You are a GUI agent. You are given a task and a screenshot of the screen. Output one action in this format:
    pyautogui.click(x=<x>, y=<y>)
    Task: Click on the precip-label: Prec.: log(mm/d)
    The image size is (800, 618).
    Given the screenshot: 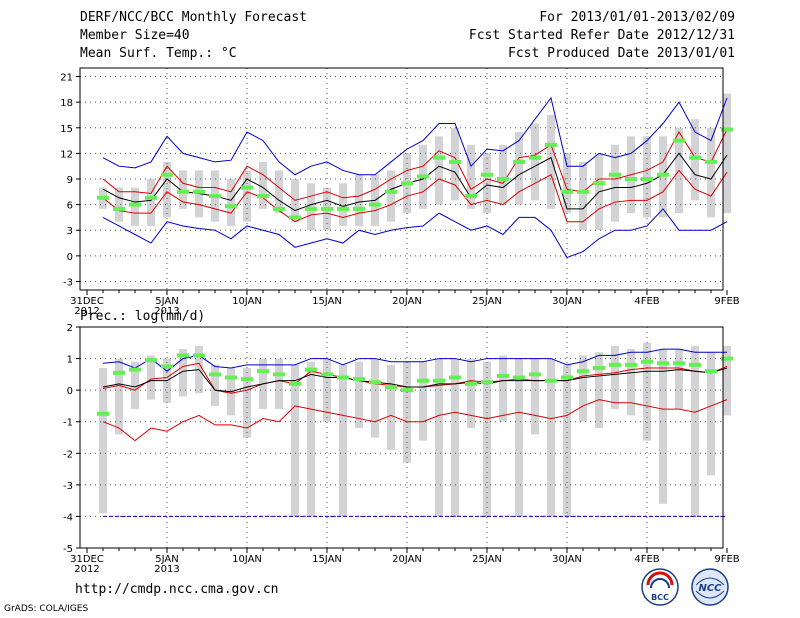 What is the action you would take?
    pyautogui.click(x=142, y=316)
    